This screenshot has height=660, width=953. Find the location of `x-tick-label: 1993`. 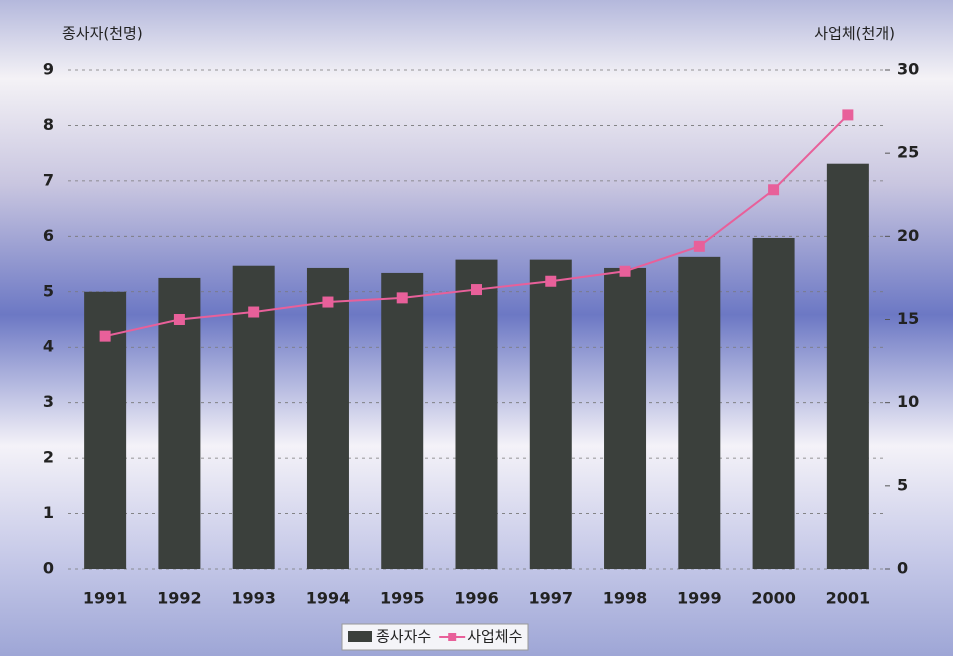

x-tick-label: 1993 is located at coordinates (253, 598).